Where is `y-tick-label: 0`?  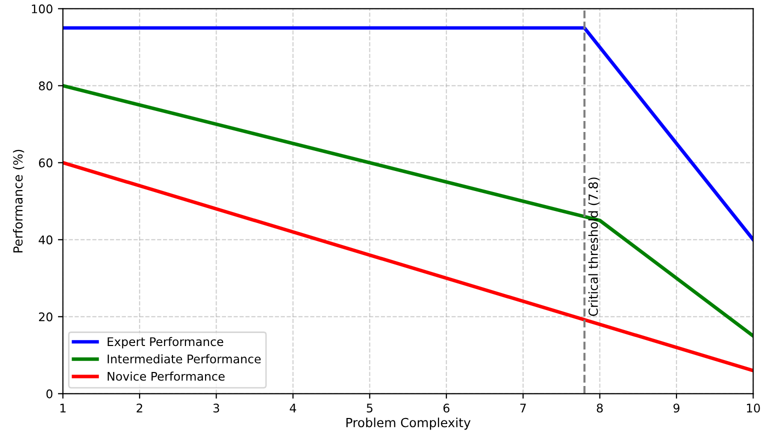
y-tick-label: 0 is located at coordinates (49, 393).